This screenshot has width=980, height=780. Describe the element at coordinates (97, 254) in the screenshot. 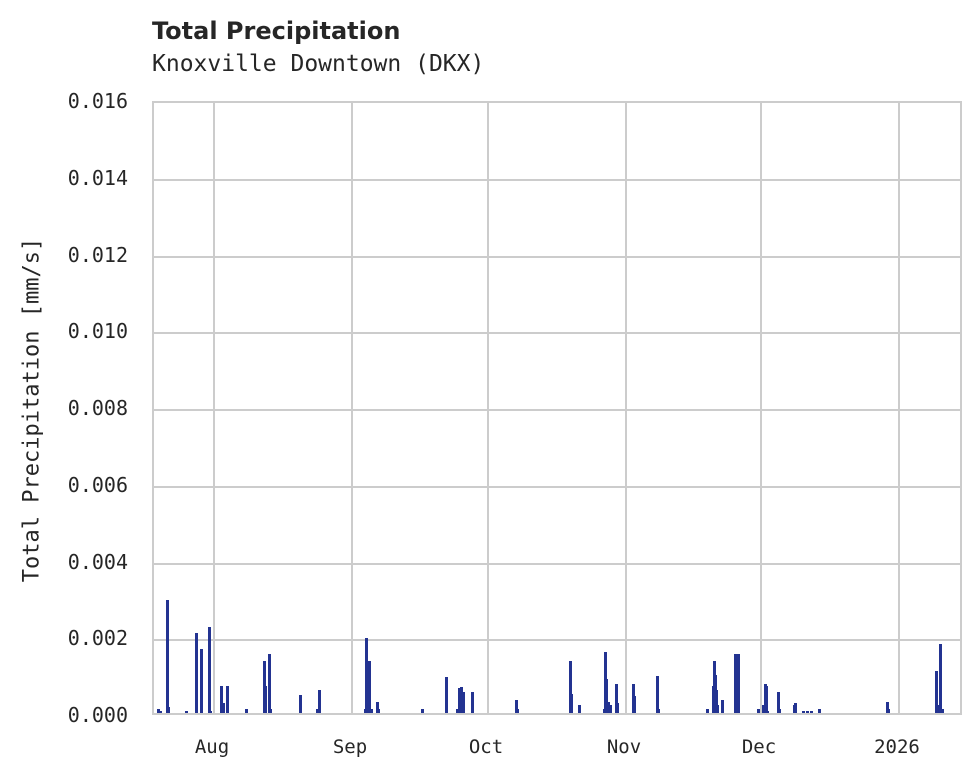

I see `y-tick-label: 0.012` at that location.